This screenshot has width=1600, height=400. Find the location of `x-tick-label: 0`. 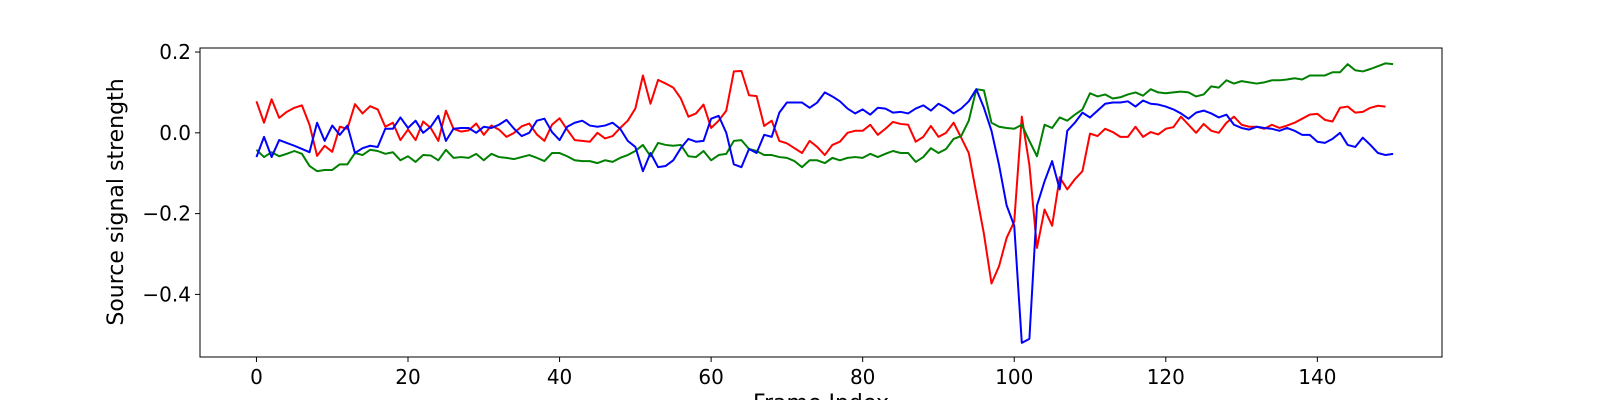

x-tick-label: 0 is located at coordinates (256, 377).